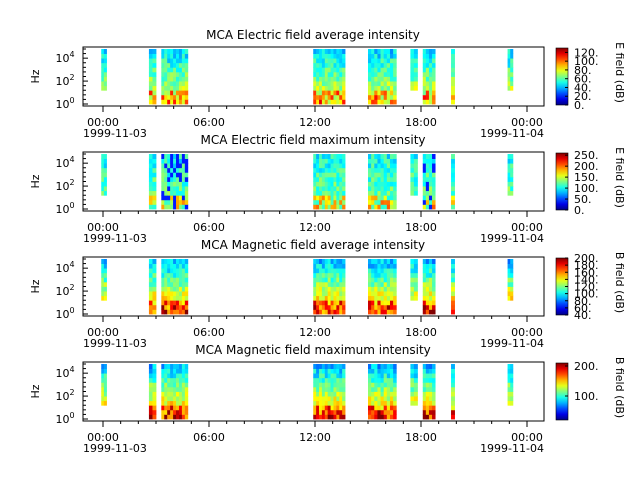  Describe the element at coordinates (586, 287) in the screenshot. I see `colorbar-tick-label: 120.` at that location.